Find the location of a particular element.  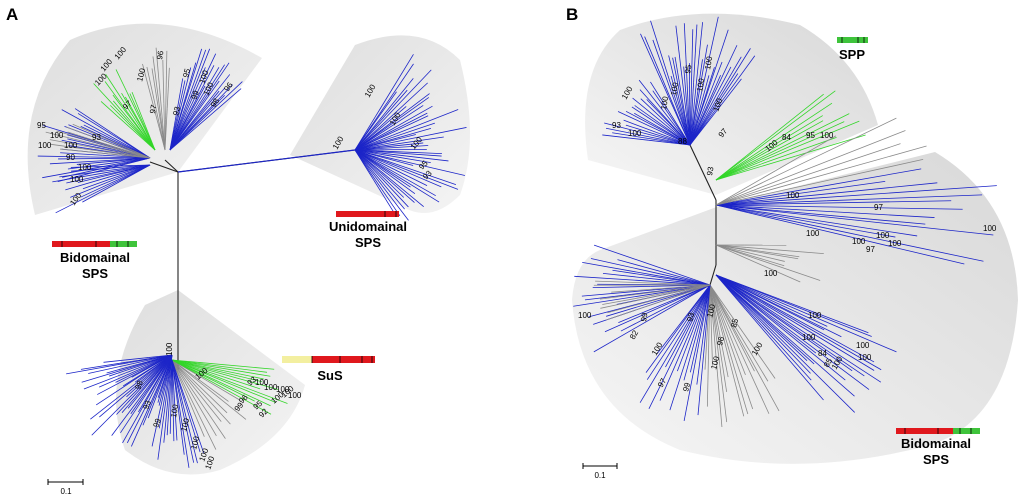

panel-a-bootstrap-46: 100 is located at coordinates (195, 443).